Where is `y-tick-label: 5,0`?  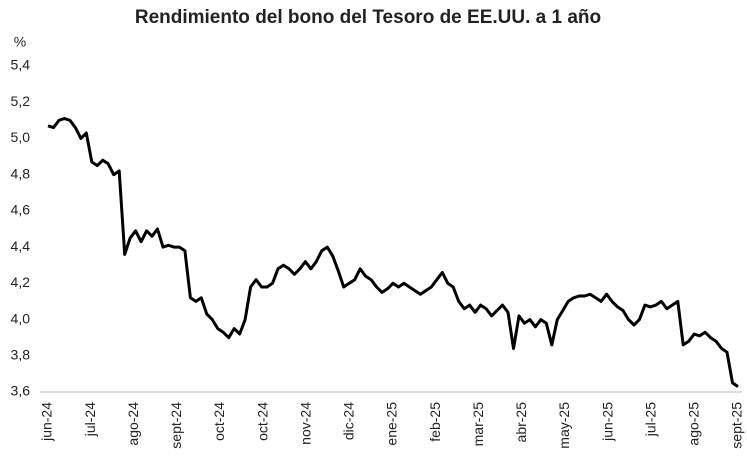 y-tick-label: 5,0 is located at coordinates (21, 137).